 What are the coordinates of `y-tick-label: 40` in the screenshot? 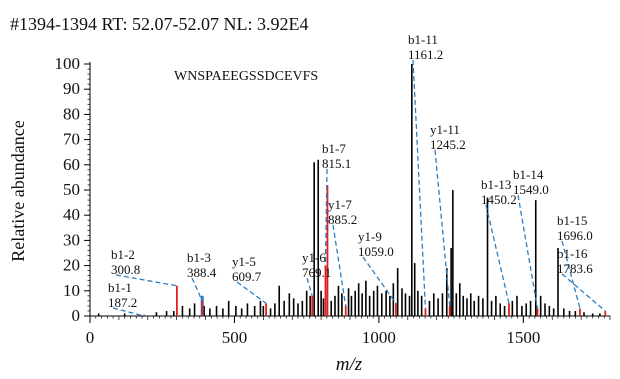 It's located at (71, 214).